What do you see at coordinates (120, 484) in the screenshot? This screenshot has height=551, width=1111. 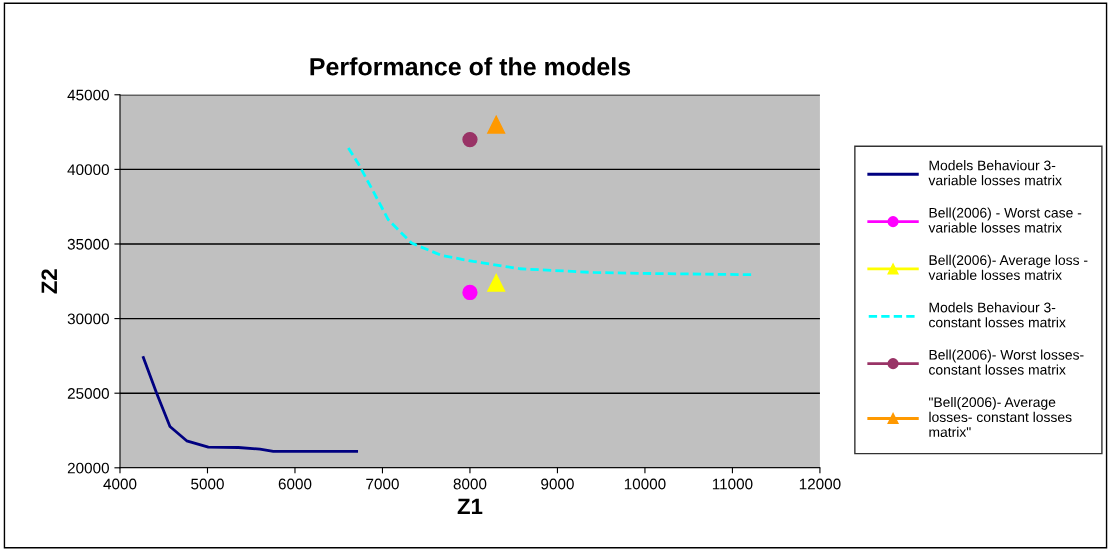 I see `x-tick-label: 4000` at bounding box center [120, 484].